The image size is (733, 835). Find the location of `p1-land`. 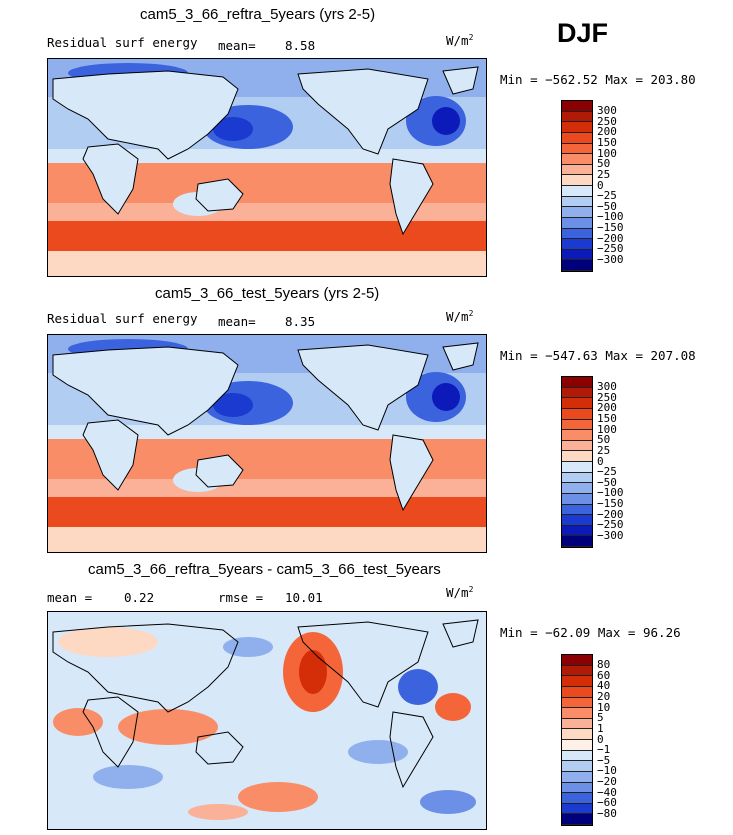

p1-land is located at coordinates (265, 151).